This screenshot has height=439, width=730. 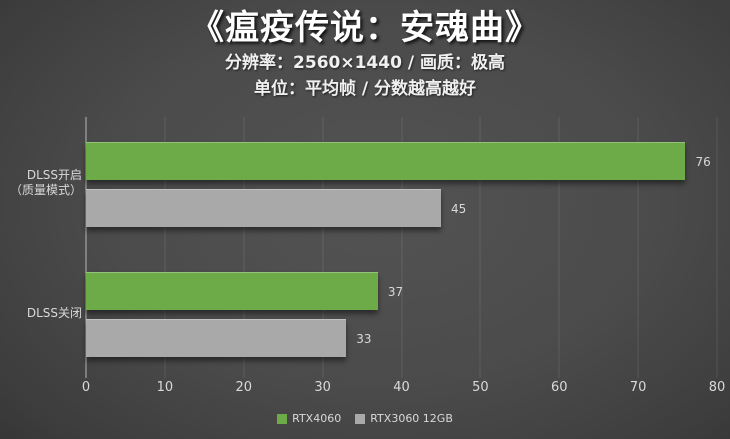 What do you see at coordinates (276, 208) in the screenshot?
I see `bar-rtx3060-dlss-on: 45` at bounding box center [276, 208].